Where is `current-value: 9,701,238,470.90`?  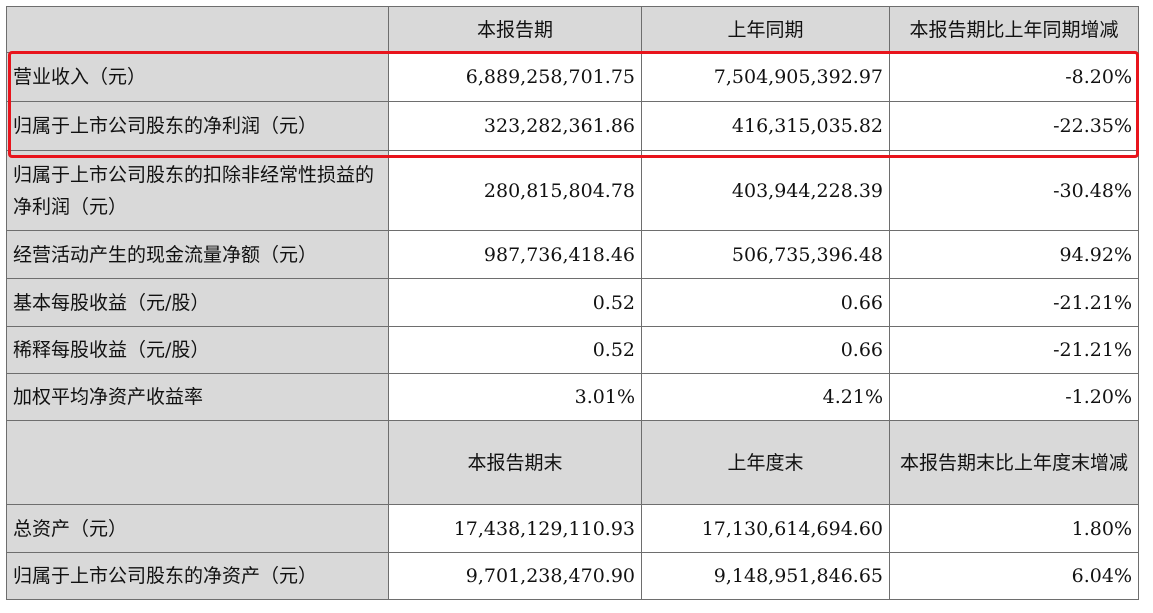
current-value: 9,701,238,470.90 is located at coordinates (515, 576).